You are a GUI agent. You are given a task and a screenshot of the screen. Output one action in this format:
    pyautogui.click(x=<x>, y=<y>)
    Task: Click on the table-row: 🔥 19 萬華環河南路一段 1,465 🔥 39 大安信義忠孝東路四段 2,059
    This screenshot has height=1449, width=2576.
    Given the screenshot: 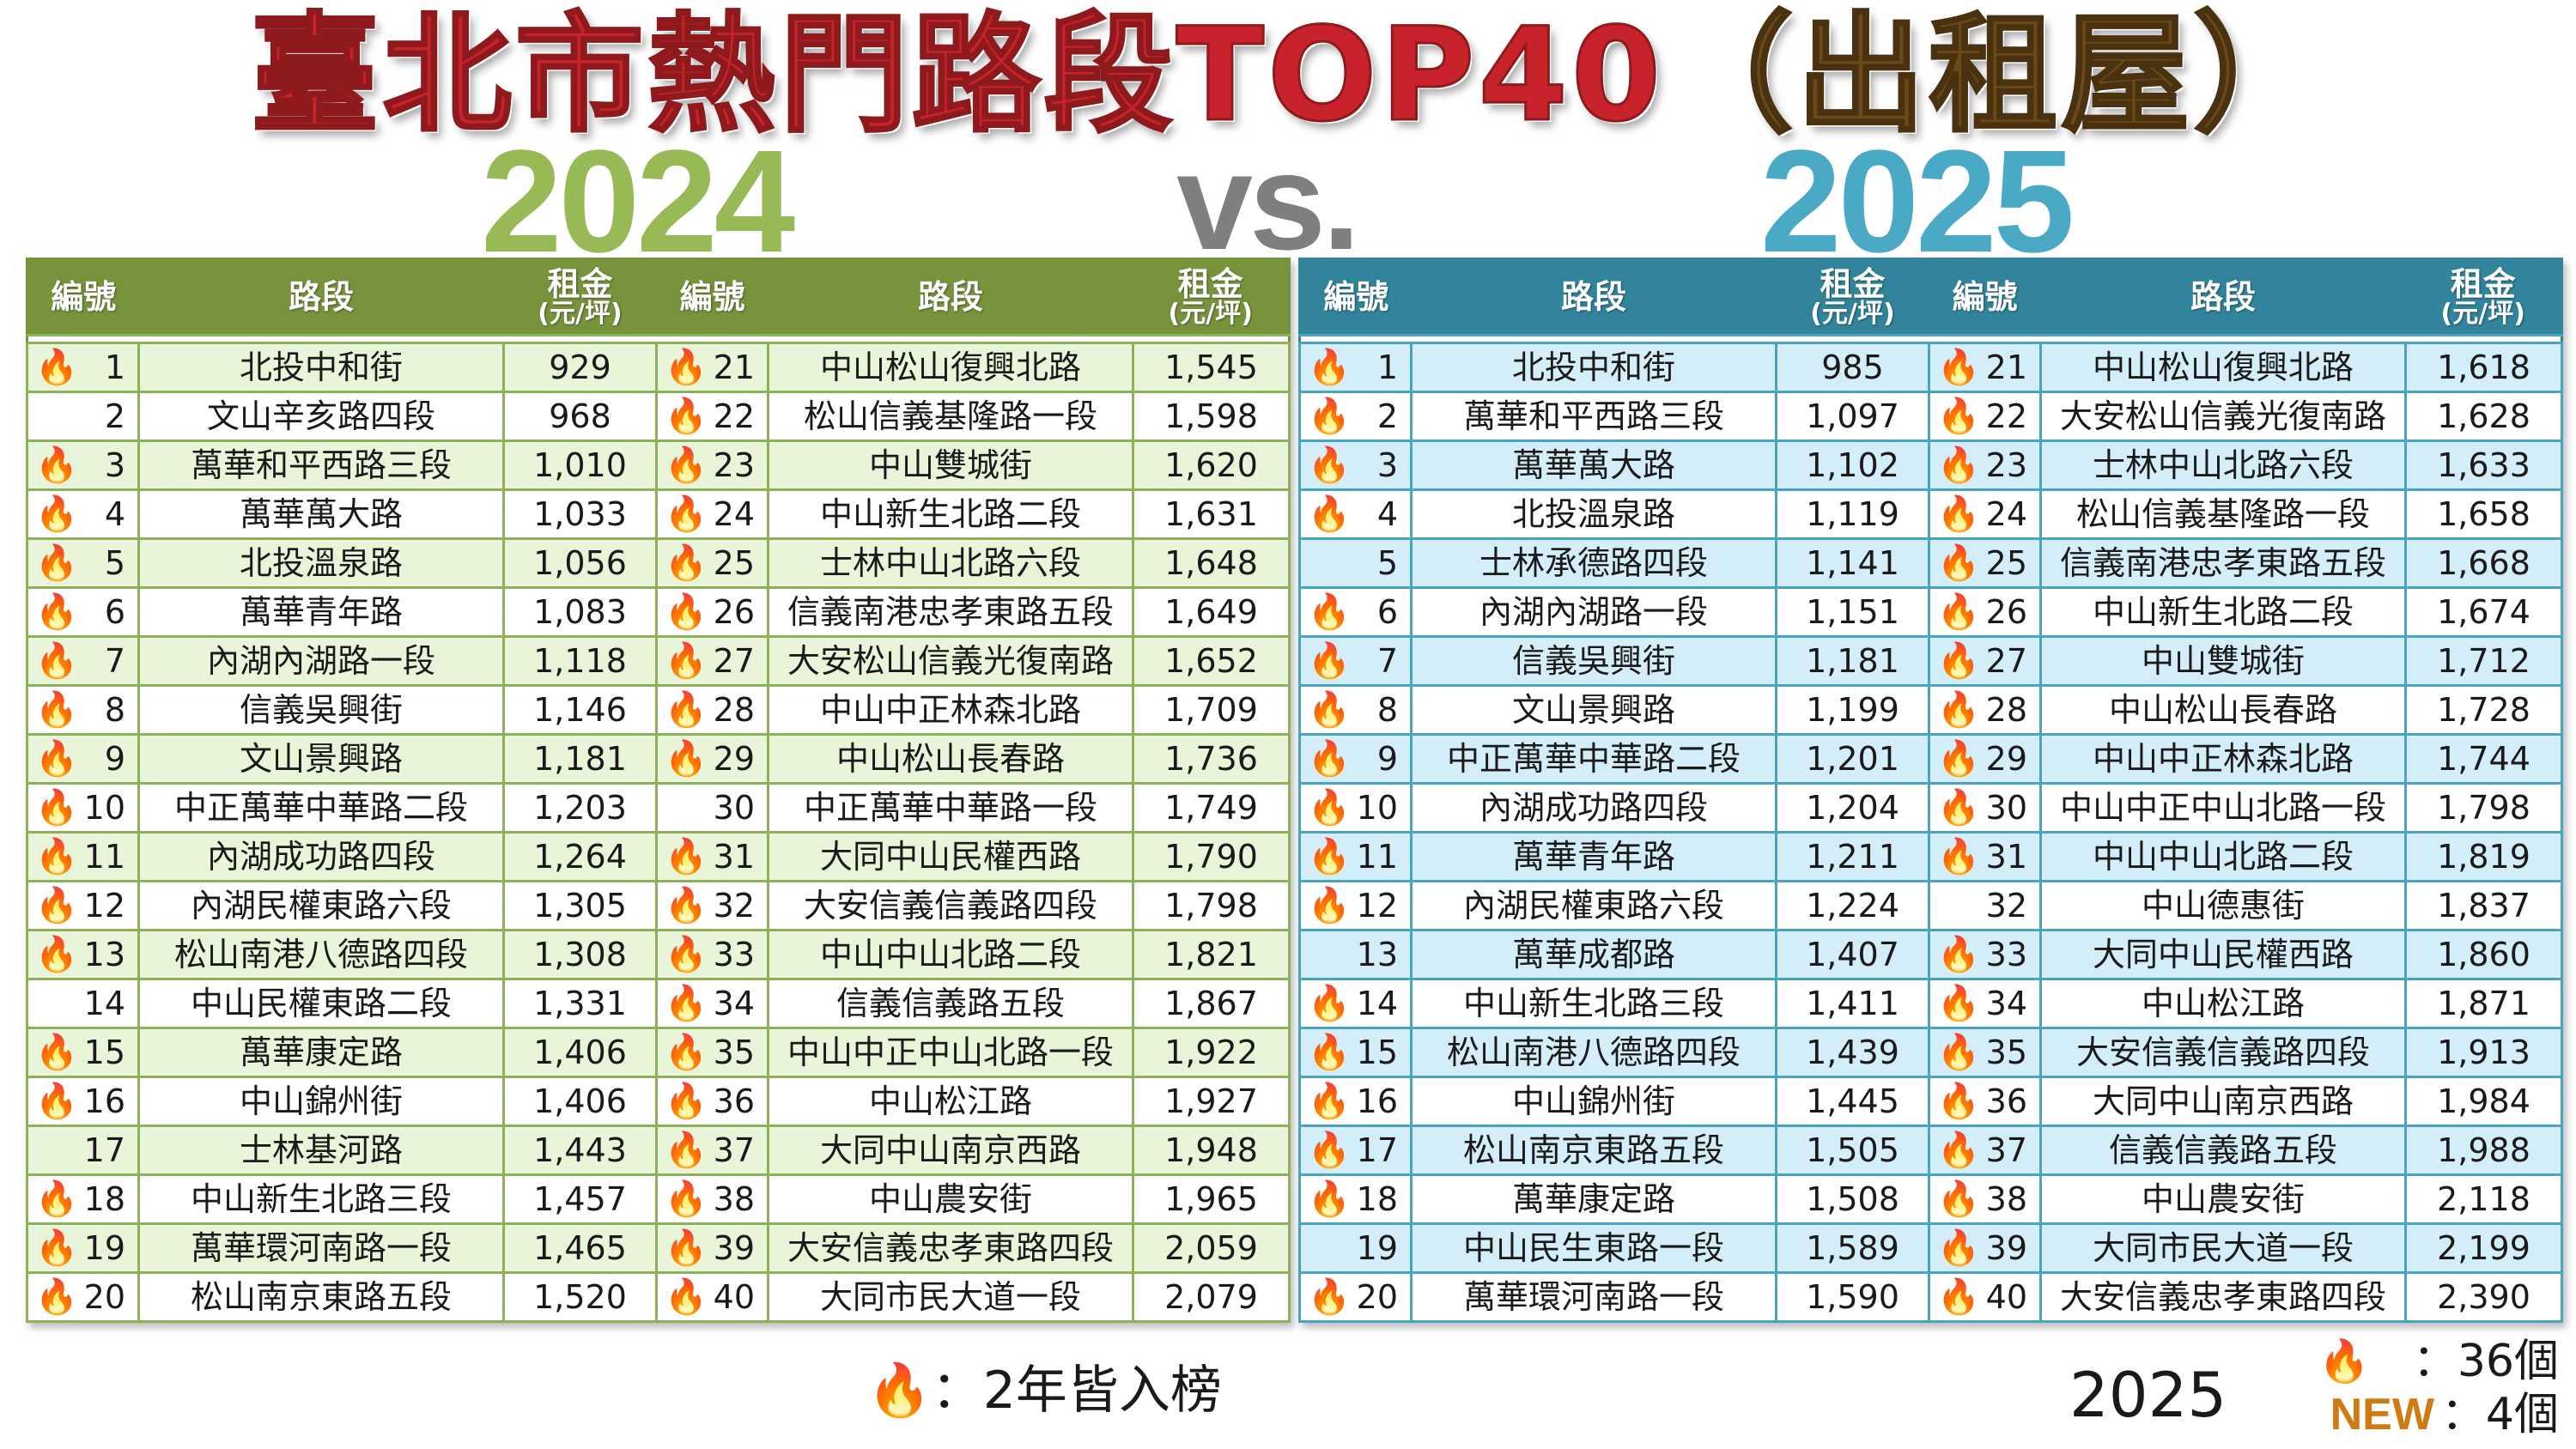 What is the action you would take?
    pyautogui.click(x=658, y=1248)
    